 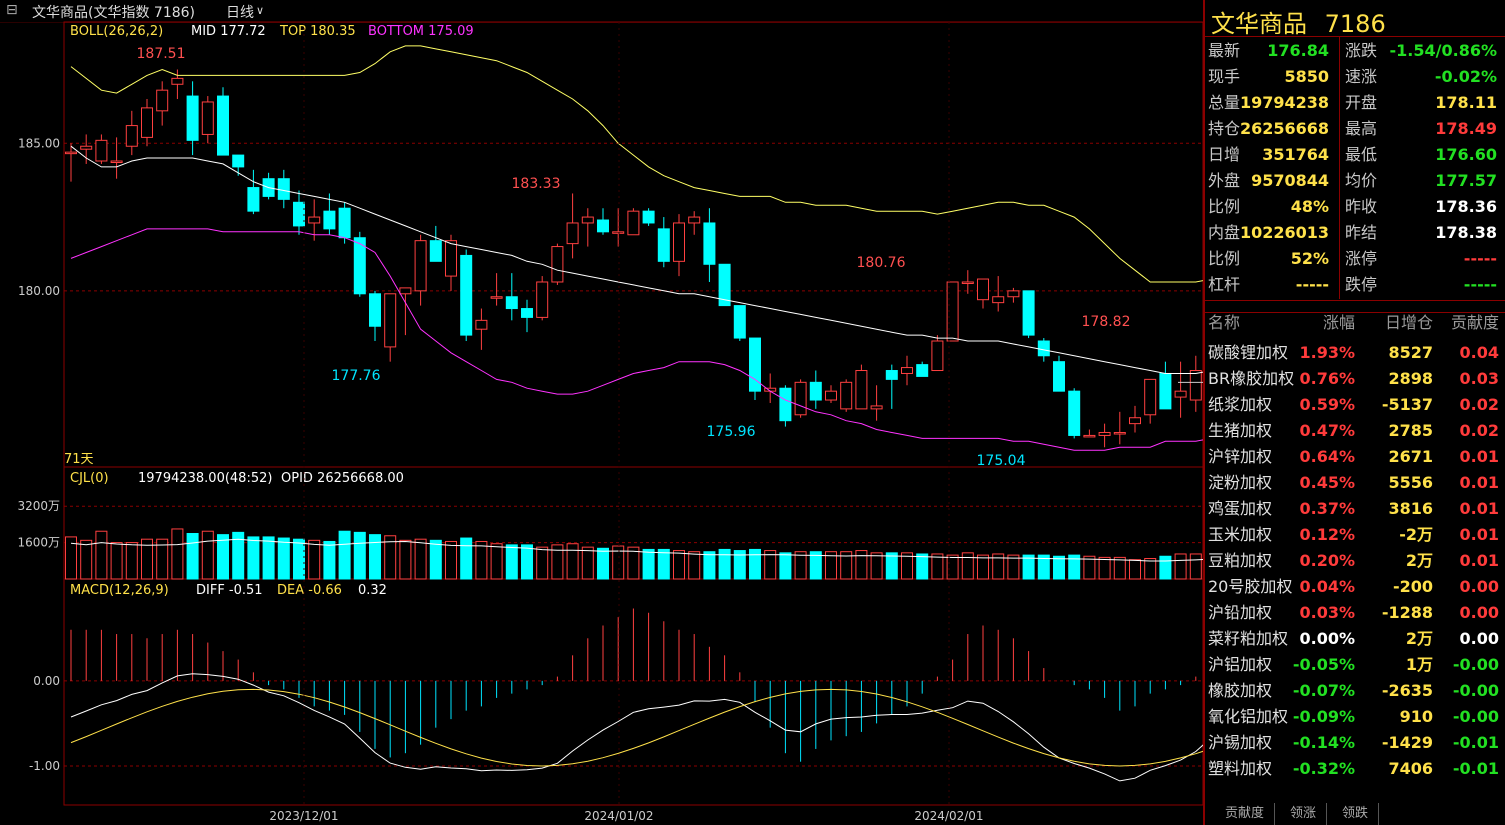 I want to click on quote-row: 杠杆 ----- 跌停 -----, so click(x=1355, y=285).